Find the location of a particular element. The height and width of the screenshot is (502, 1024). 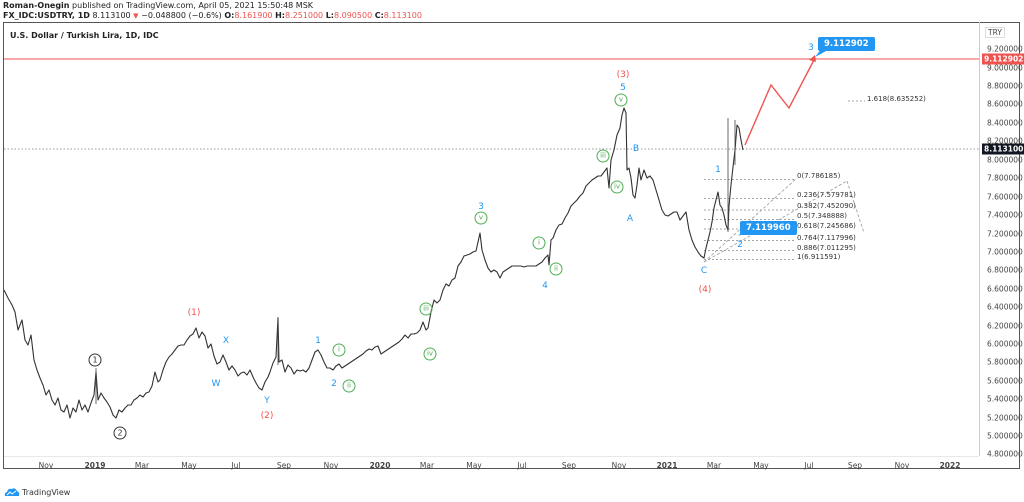

fib-label: 0.5(7.348888) is located at coordinates (822, 216).